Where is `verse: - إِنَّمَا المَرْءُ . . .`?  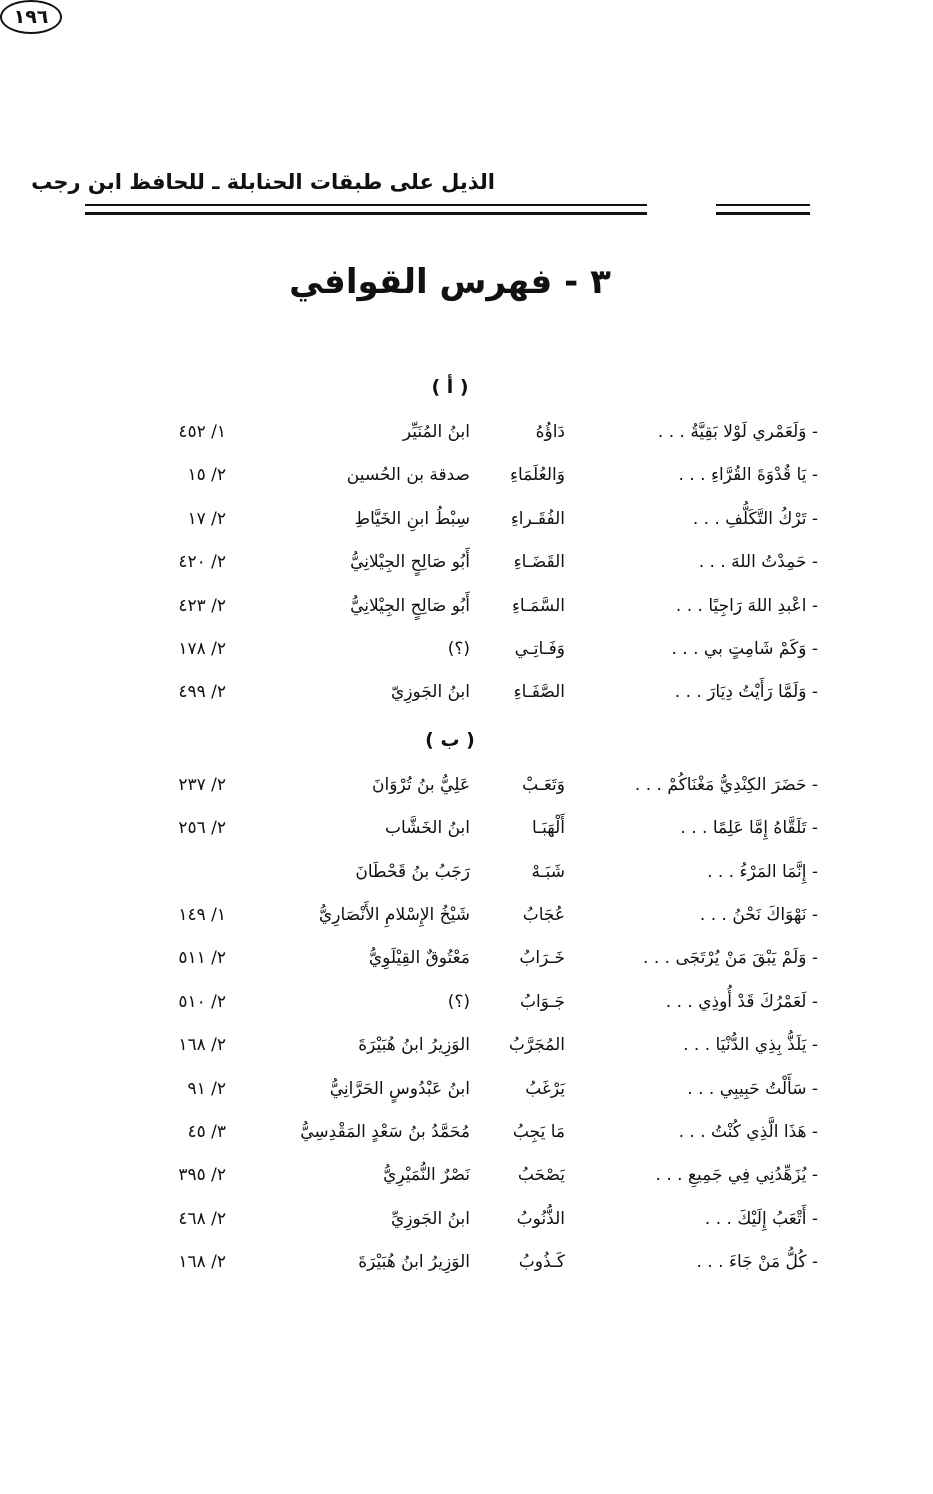
verse: - إِنَّمَا المَرْءُ . . . is located at coordinates (762, 871).